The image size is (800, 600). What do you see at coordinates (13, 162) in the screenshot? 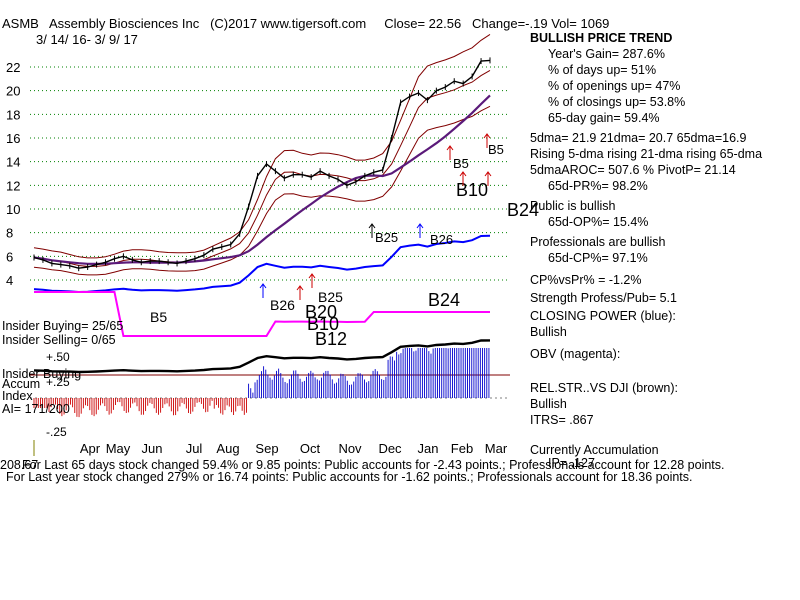
I see `y-tick-label: 14` at bounding box center [13, 162].